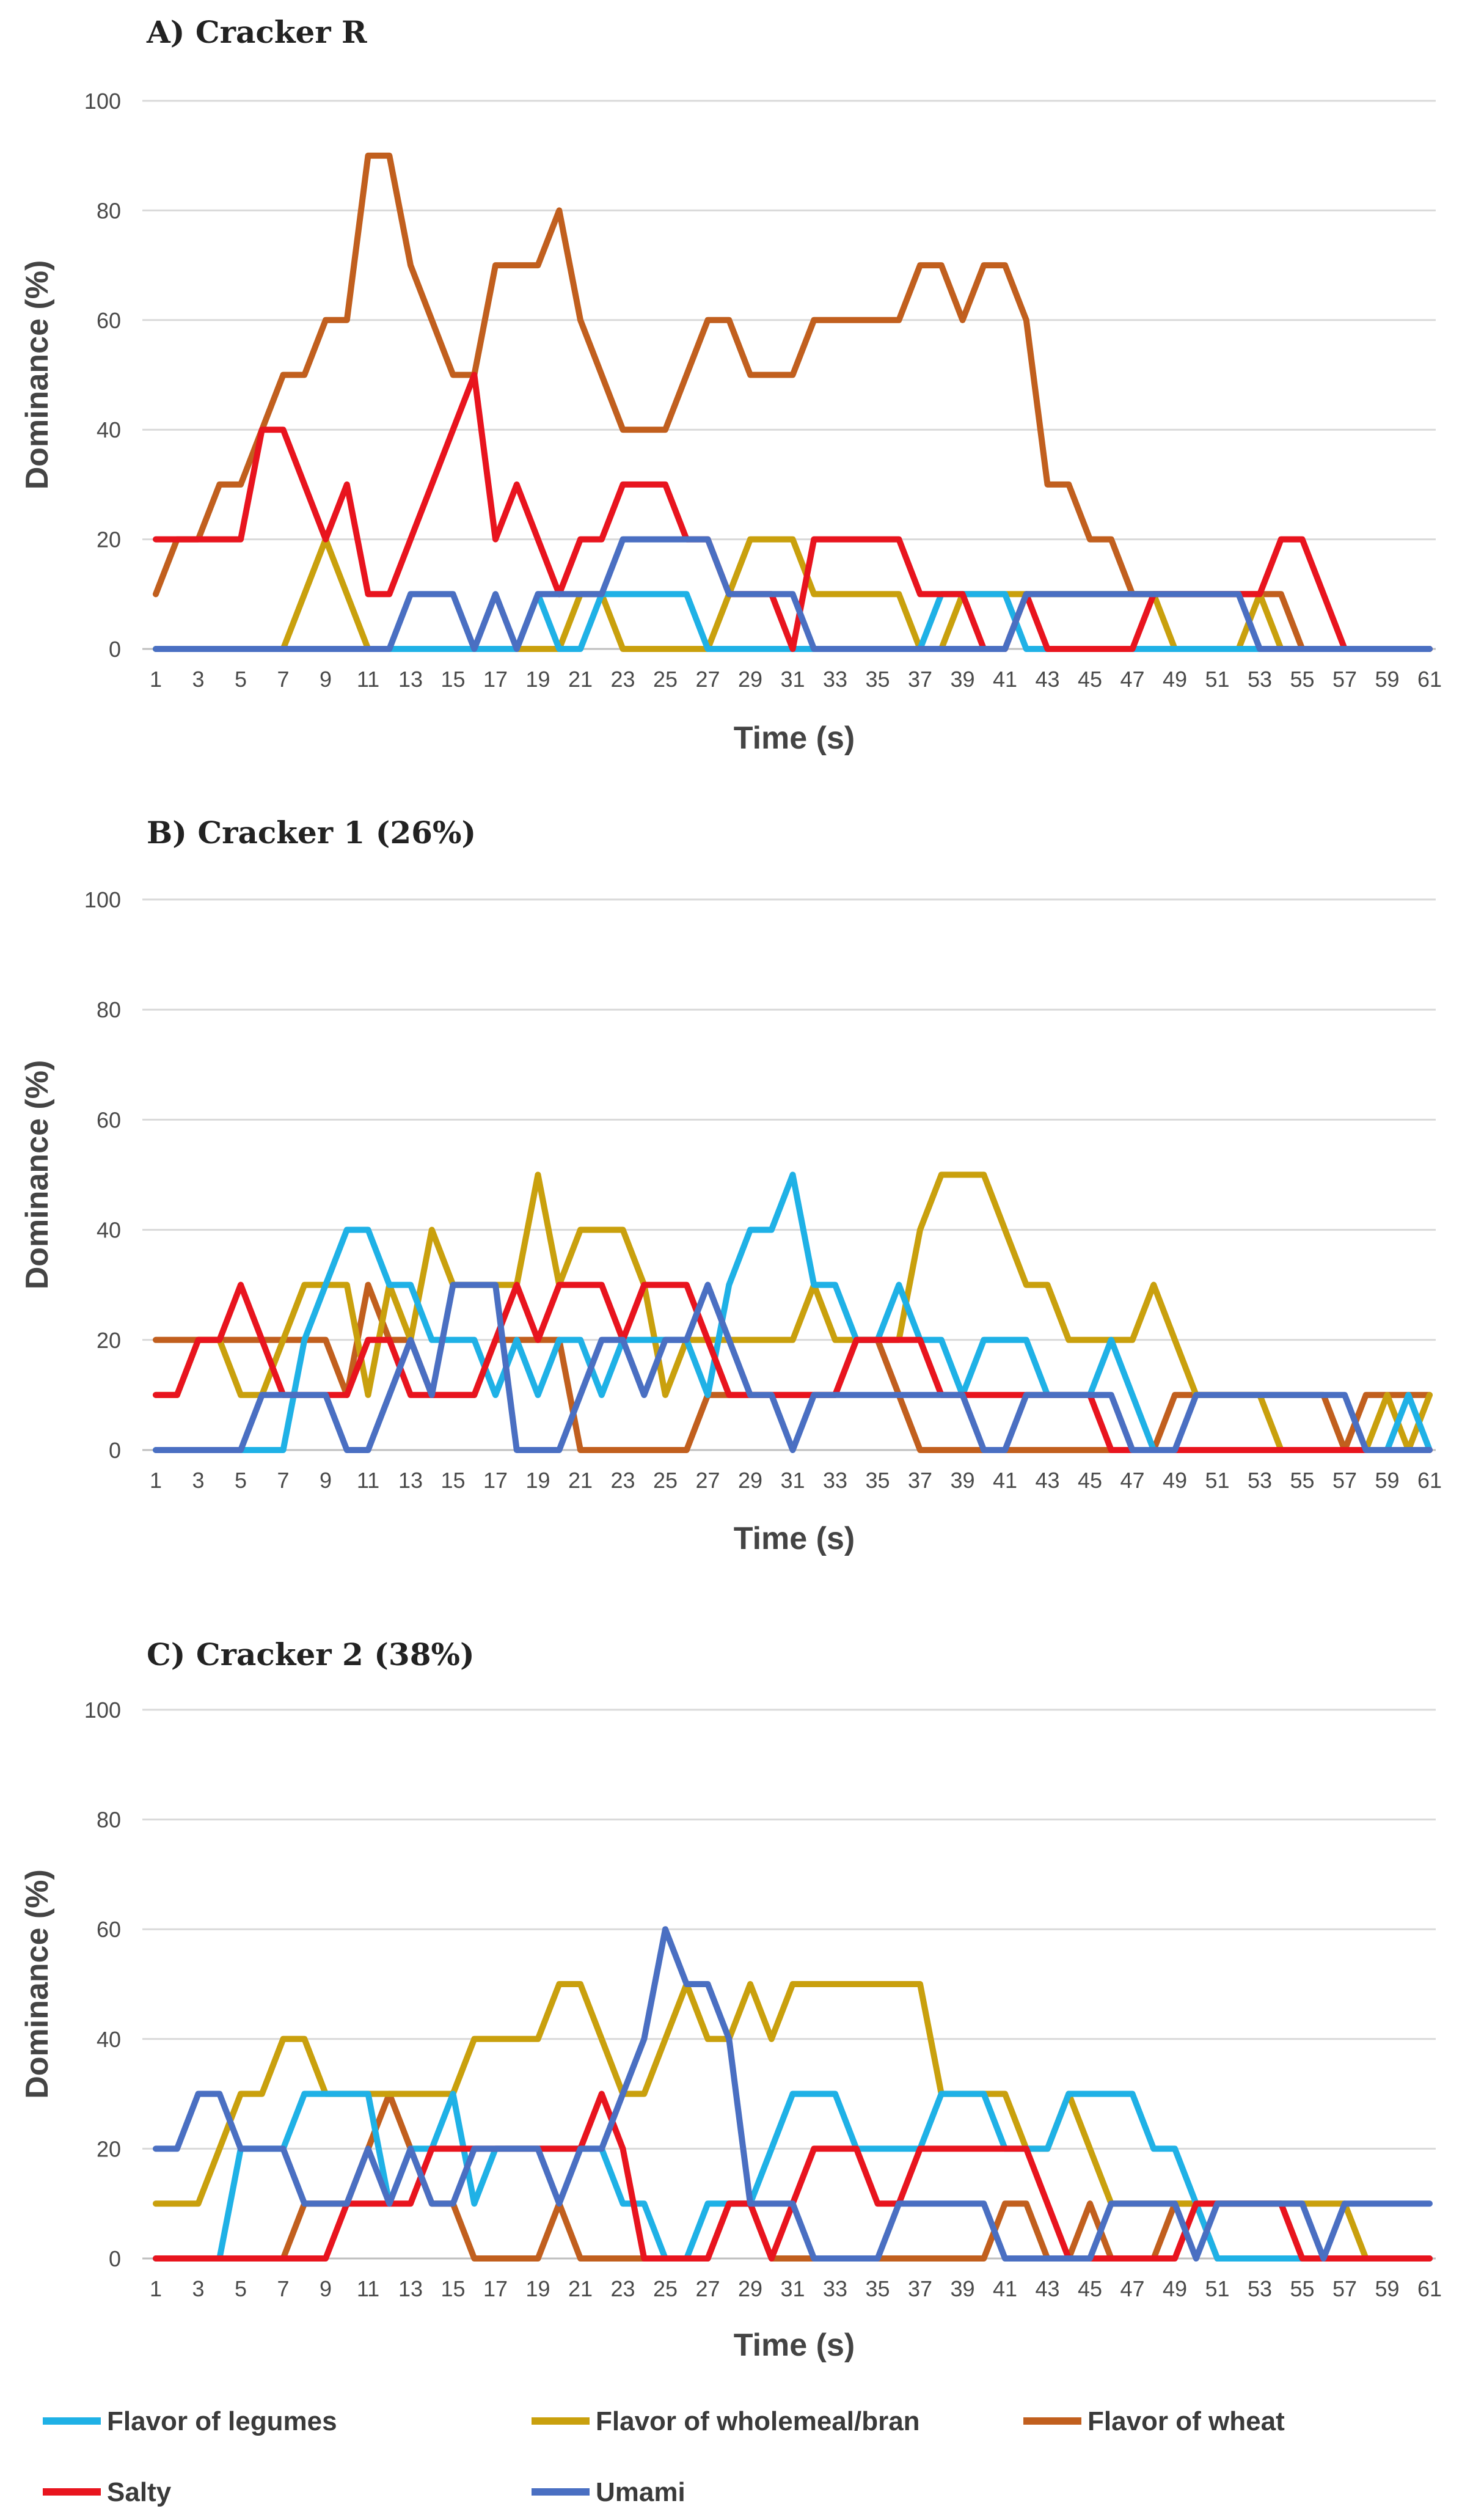 The width and height of the screenshot is (1473, 2520). What do you see at coordinates (1429, 1480) in the screenshot?
I see `x-tick-label: 61` at bounding box center [1429, 1480].